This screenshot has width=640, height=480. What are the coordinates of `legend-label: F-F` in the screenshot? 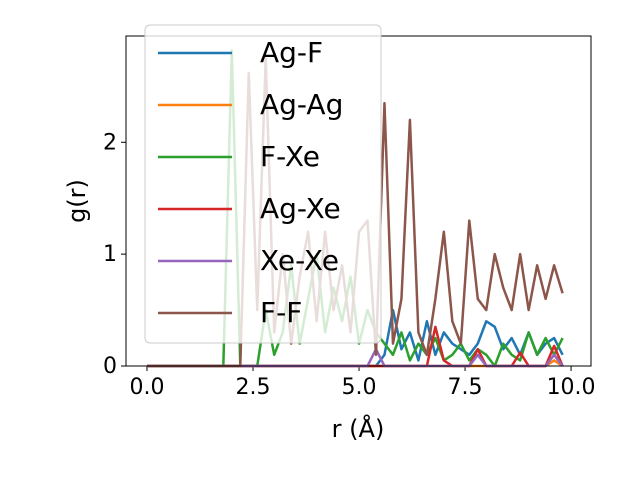 It's located at (281, 312).